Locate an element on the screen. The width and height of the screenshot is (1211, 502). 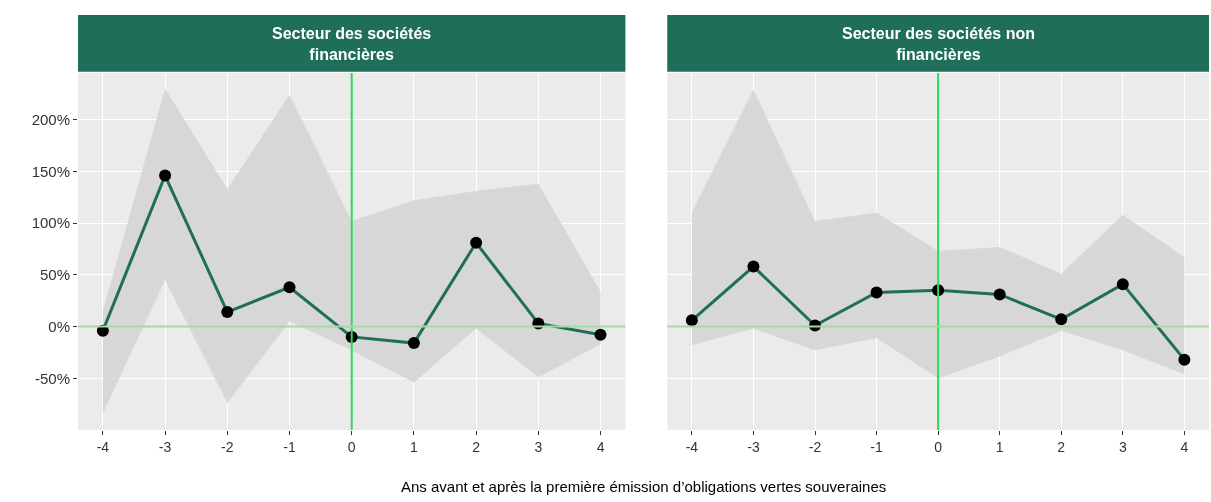
y-tick-label: 150% is located at coordinates (50, 171).